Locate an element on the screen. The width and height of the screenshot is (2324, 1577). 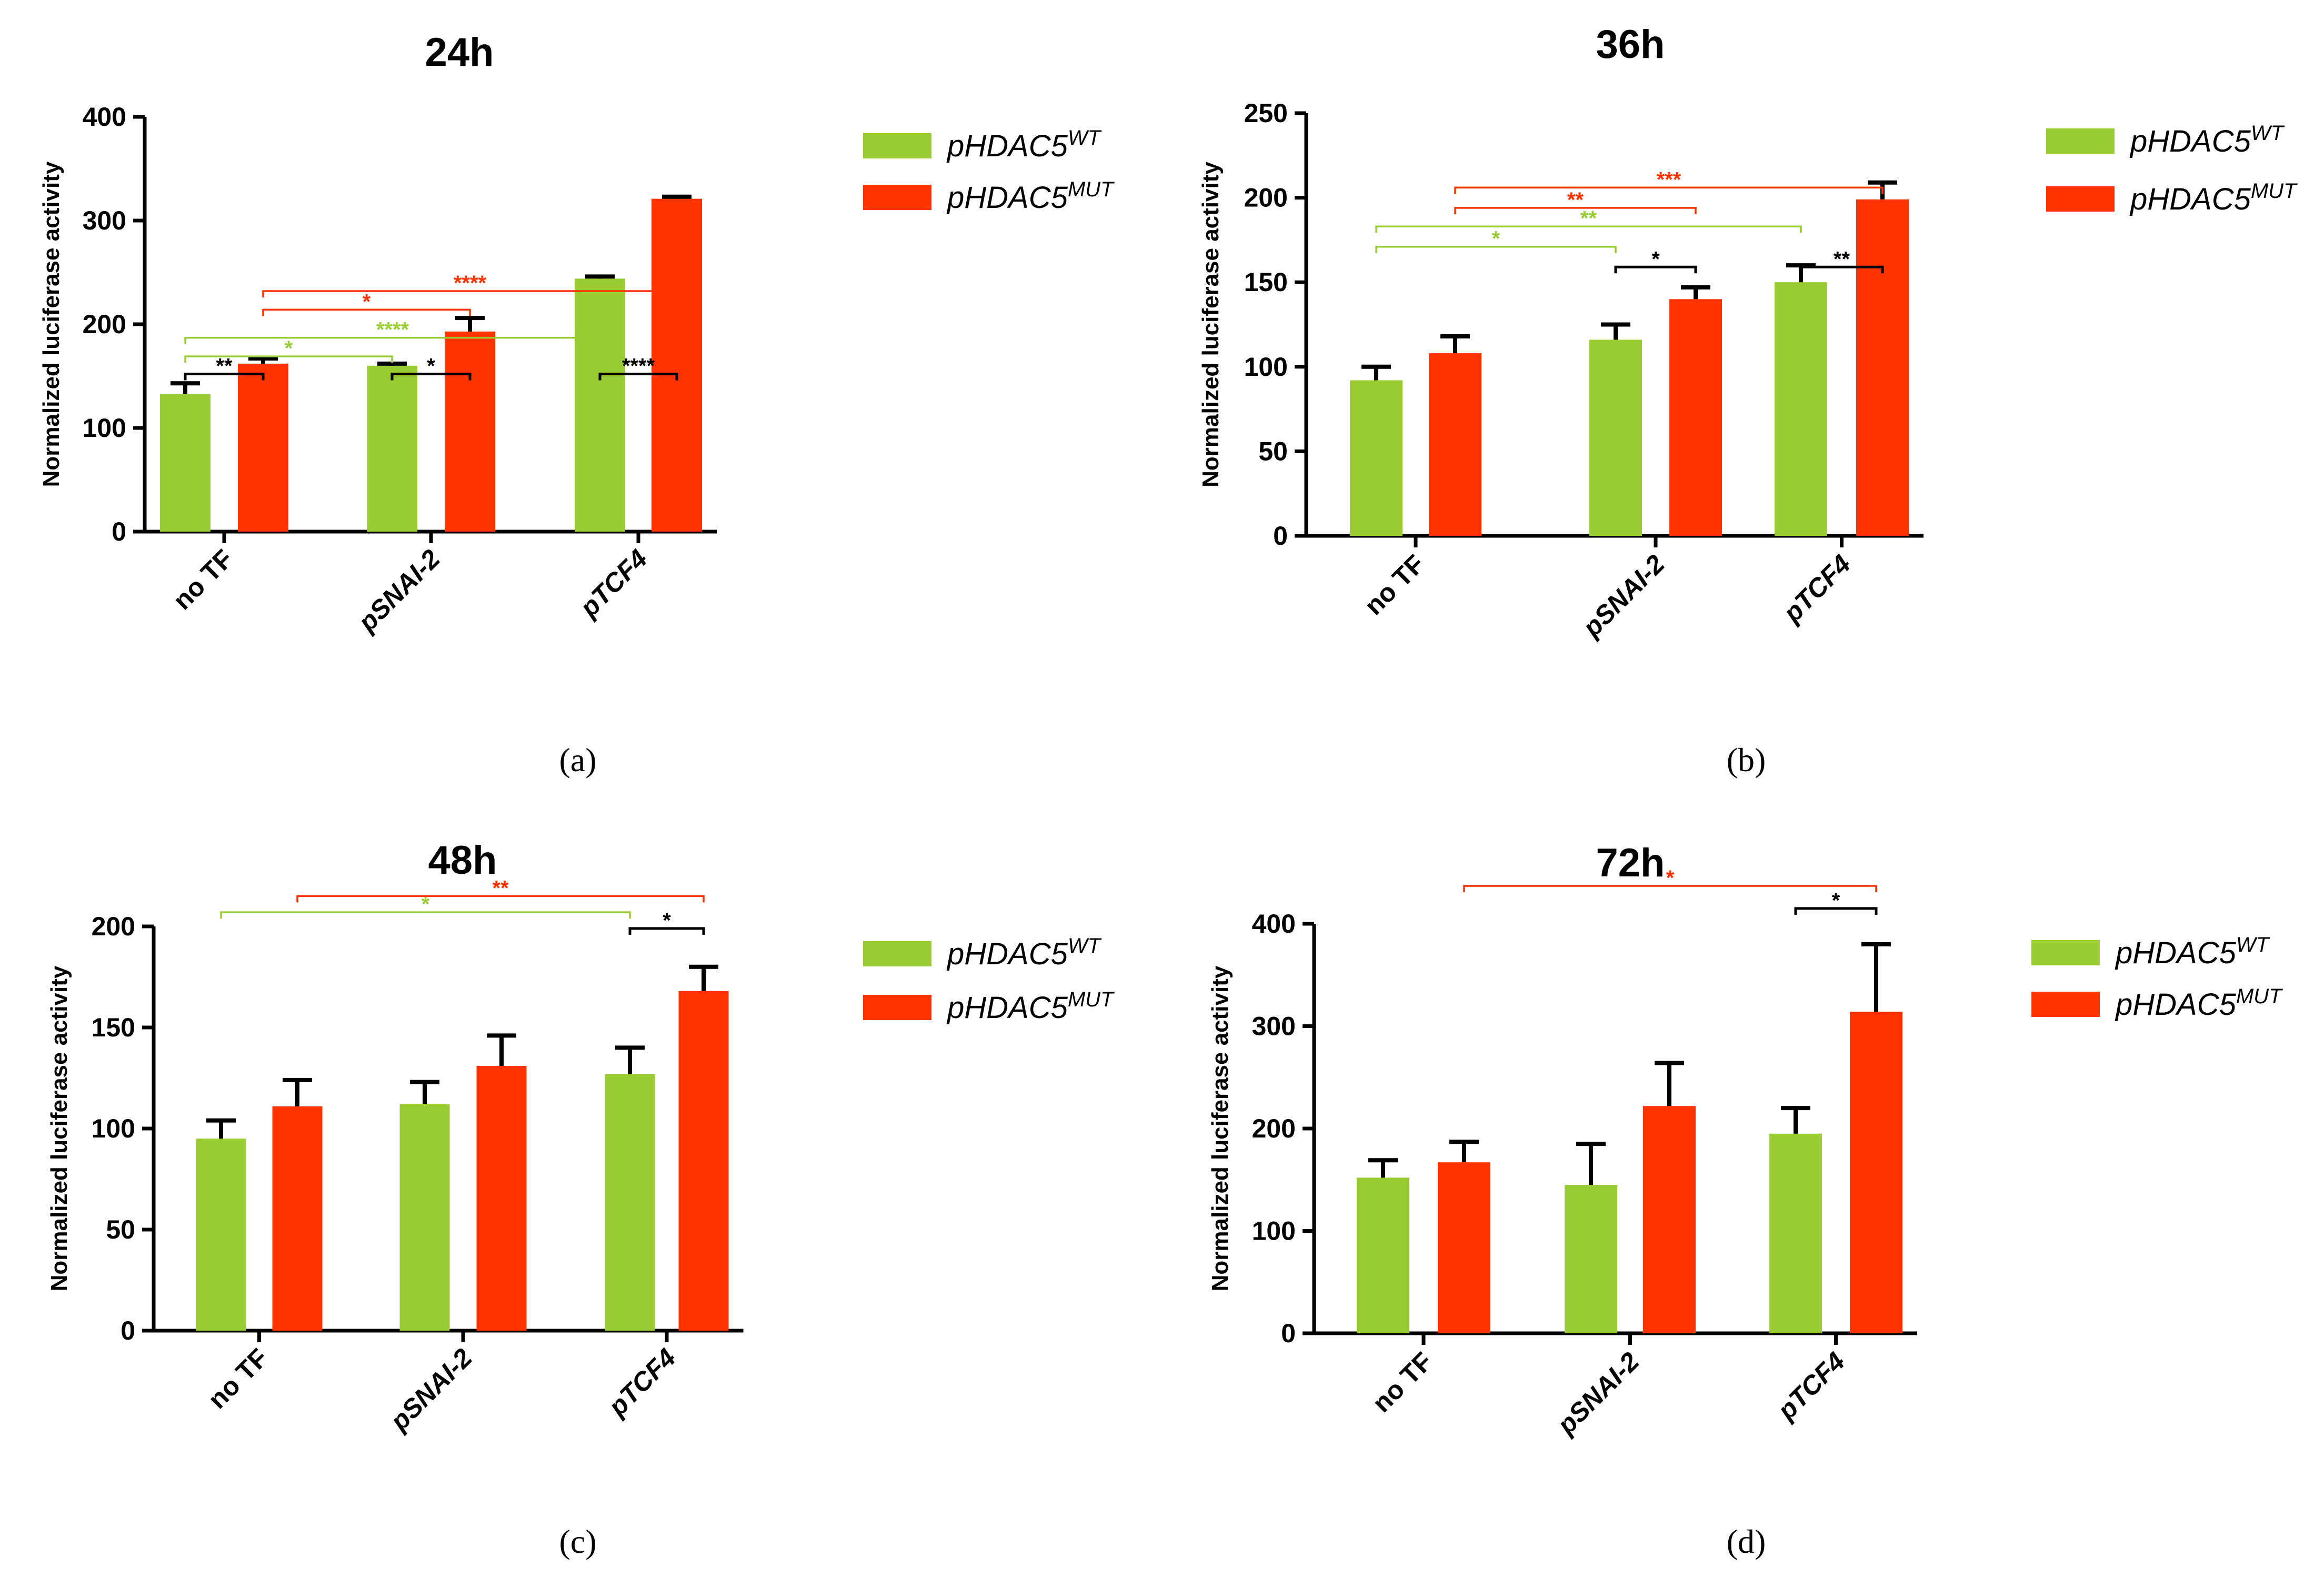
panel-label: (b) is located at coordinates (1746, 759).